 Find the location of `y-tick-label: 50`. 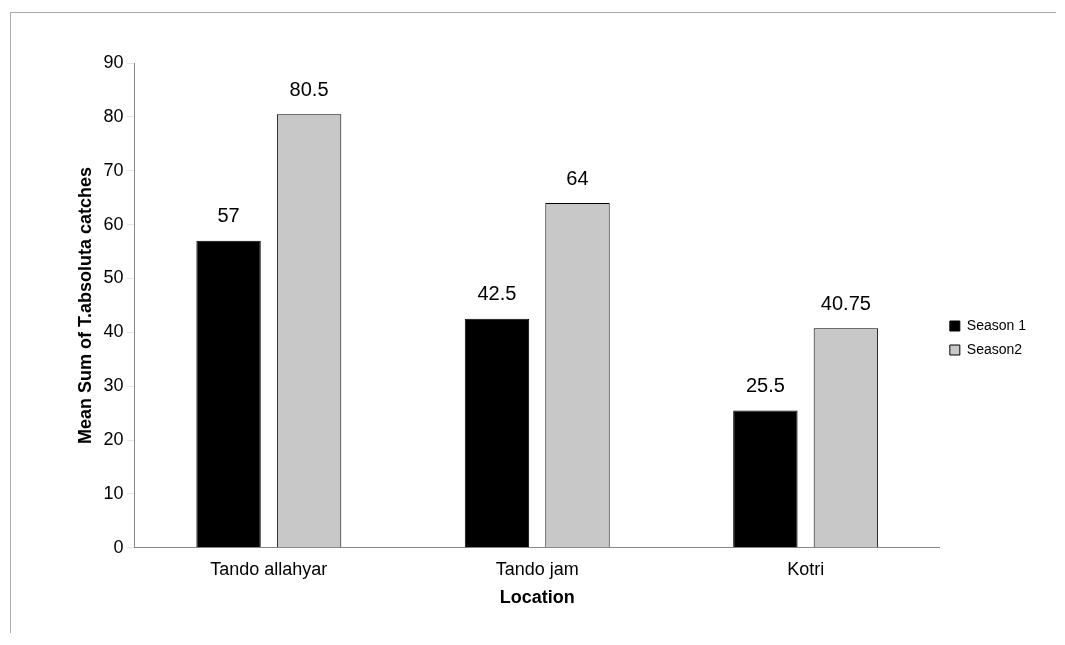

y-tick-label: 50 is located at coordinates (113, 277).